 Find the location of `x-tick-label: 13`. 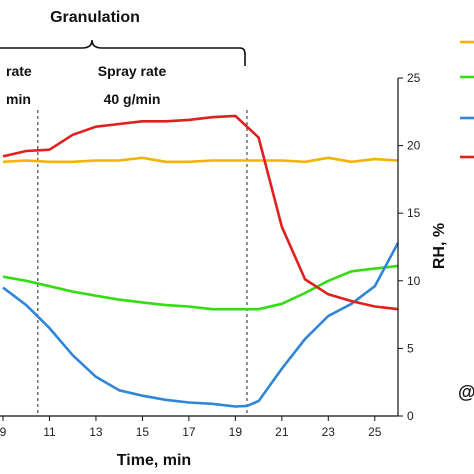

x-tick-label: 13 is located at coordinates (96, 432).